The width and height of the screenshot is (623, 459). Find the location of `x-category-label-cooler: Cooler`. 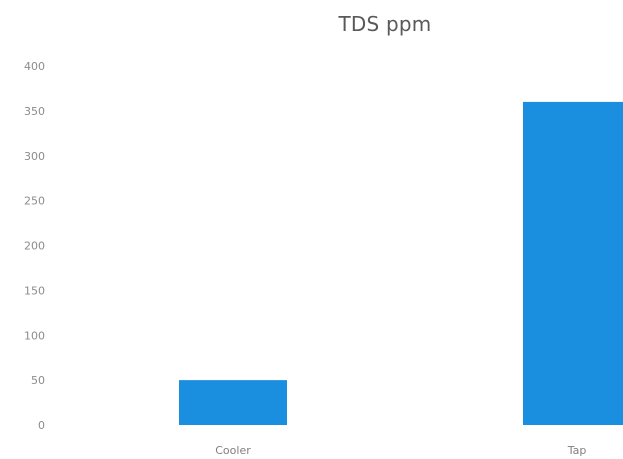

x-category-label-cooler: Cooler is located at coordinates (233, 450).